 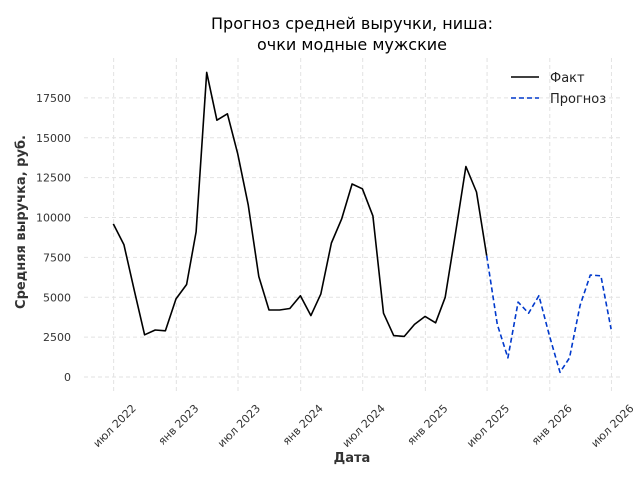 What do you see at coordinates (239, 426) in the screenshot?
I see `x-tick-label: июл 2023` at bounding box center [239, 426].